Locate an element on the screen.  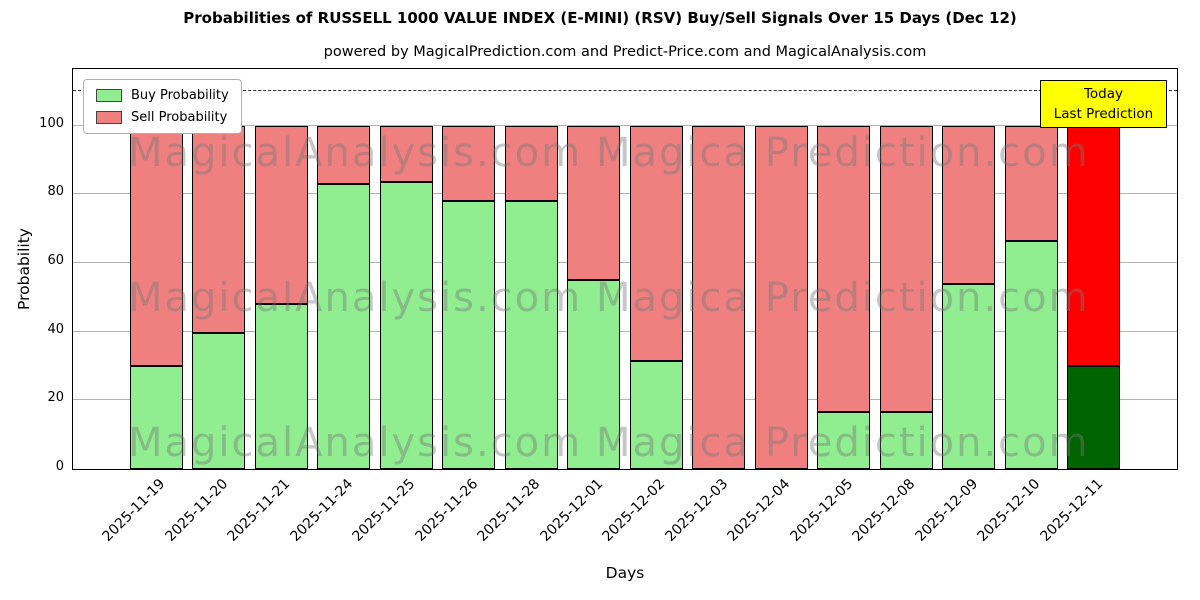
y-tick-80: 80 is located at coordinates (55, 192).